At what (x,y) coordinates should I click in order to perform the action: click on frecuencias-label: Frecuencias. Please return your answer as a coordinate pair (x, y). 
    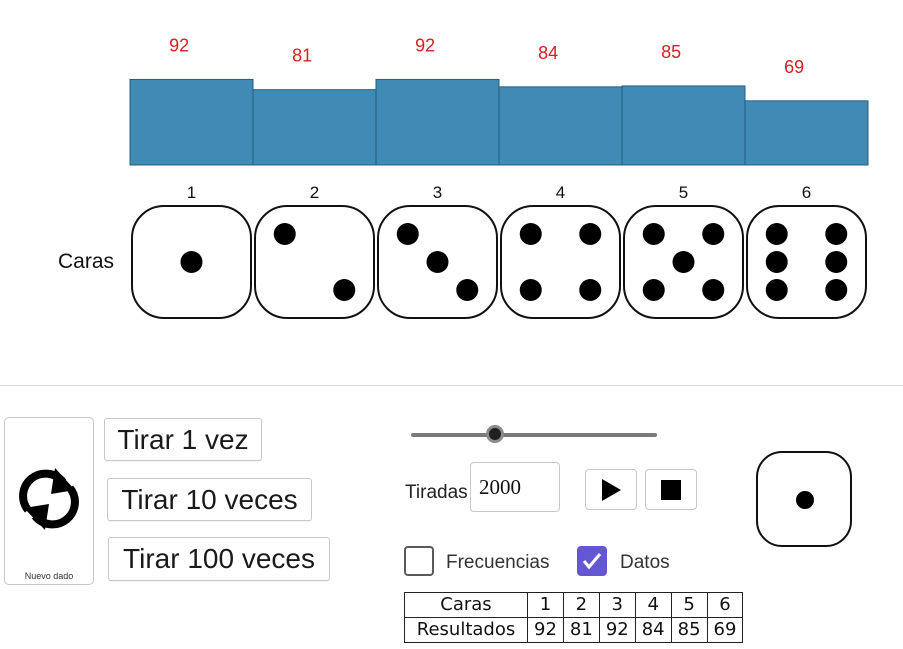
    Looking at the image, I should click on (498, 562).